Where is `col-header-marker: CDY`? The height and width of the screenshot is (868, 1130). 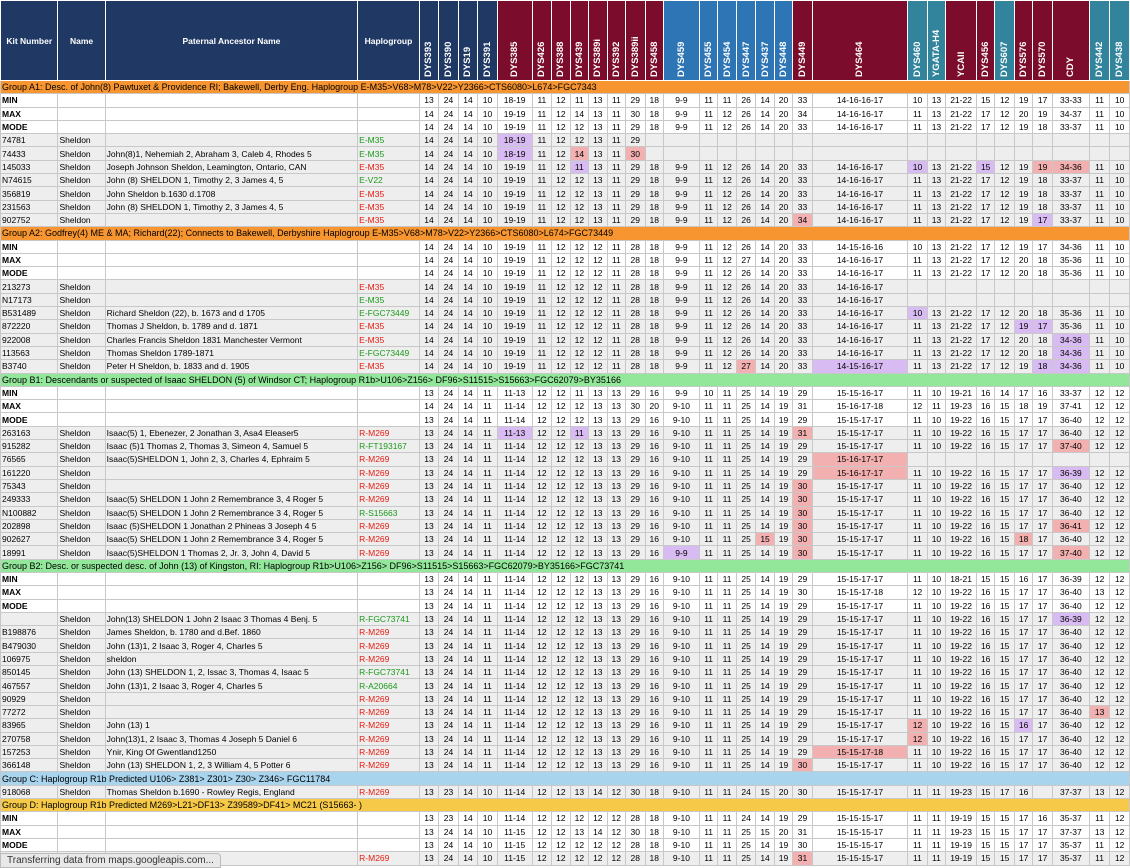 col-header-marker: CDY is located at coordinates (1070, 40).